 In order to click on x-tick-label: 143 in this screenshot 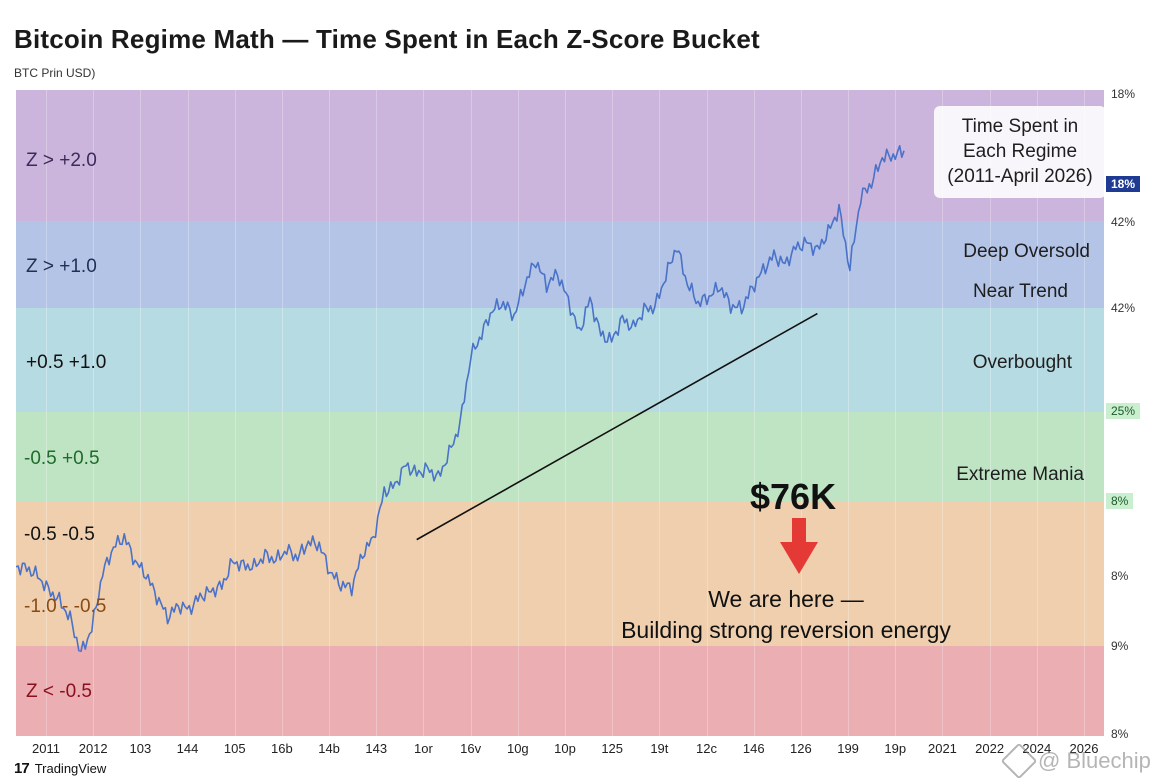, I will do `click(376, 748)`.